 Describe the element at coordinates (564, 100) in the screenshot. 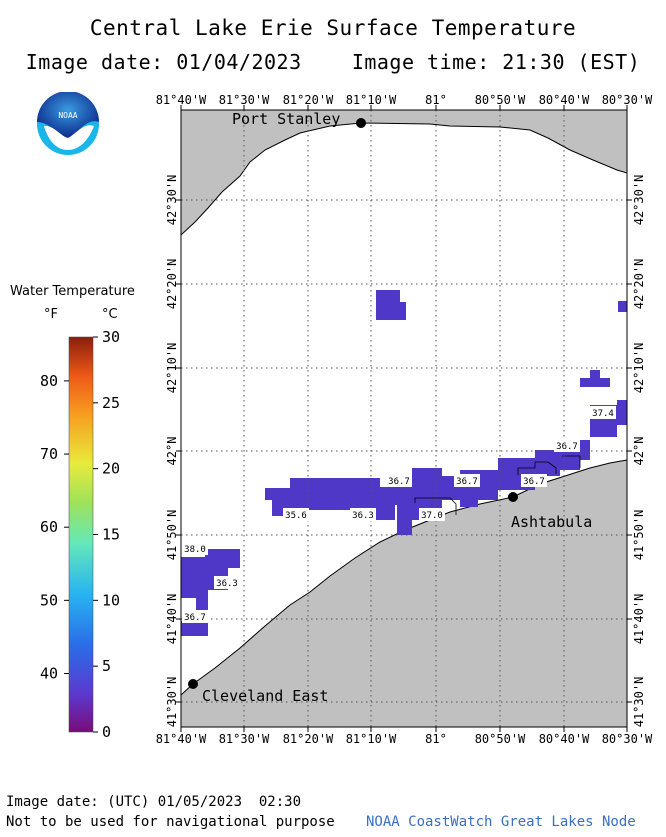

I see `top-lon-label: 80°40'W` at that location.